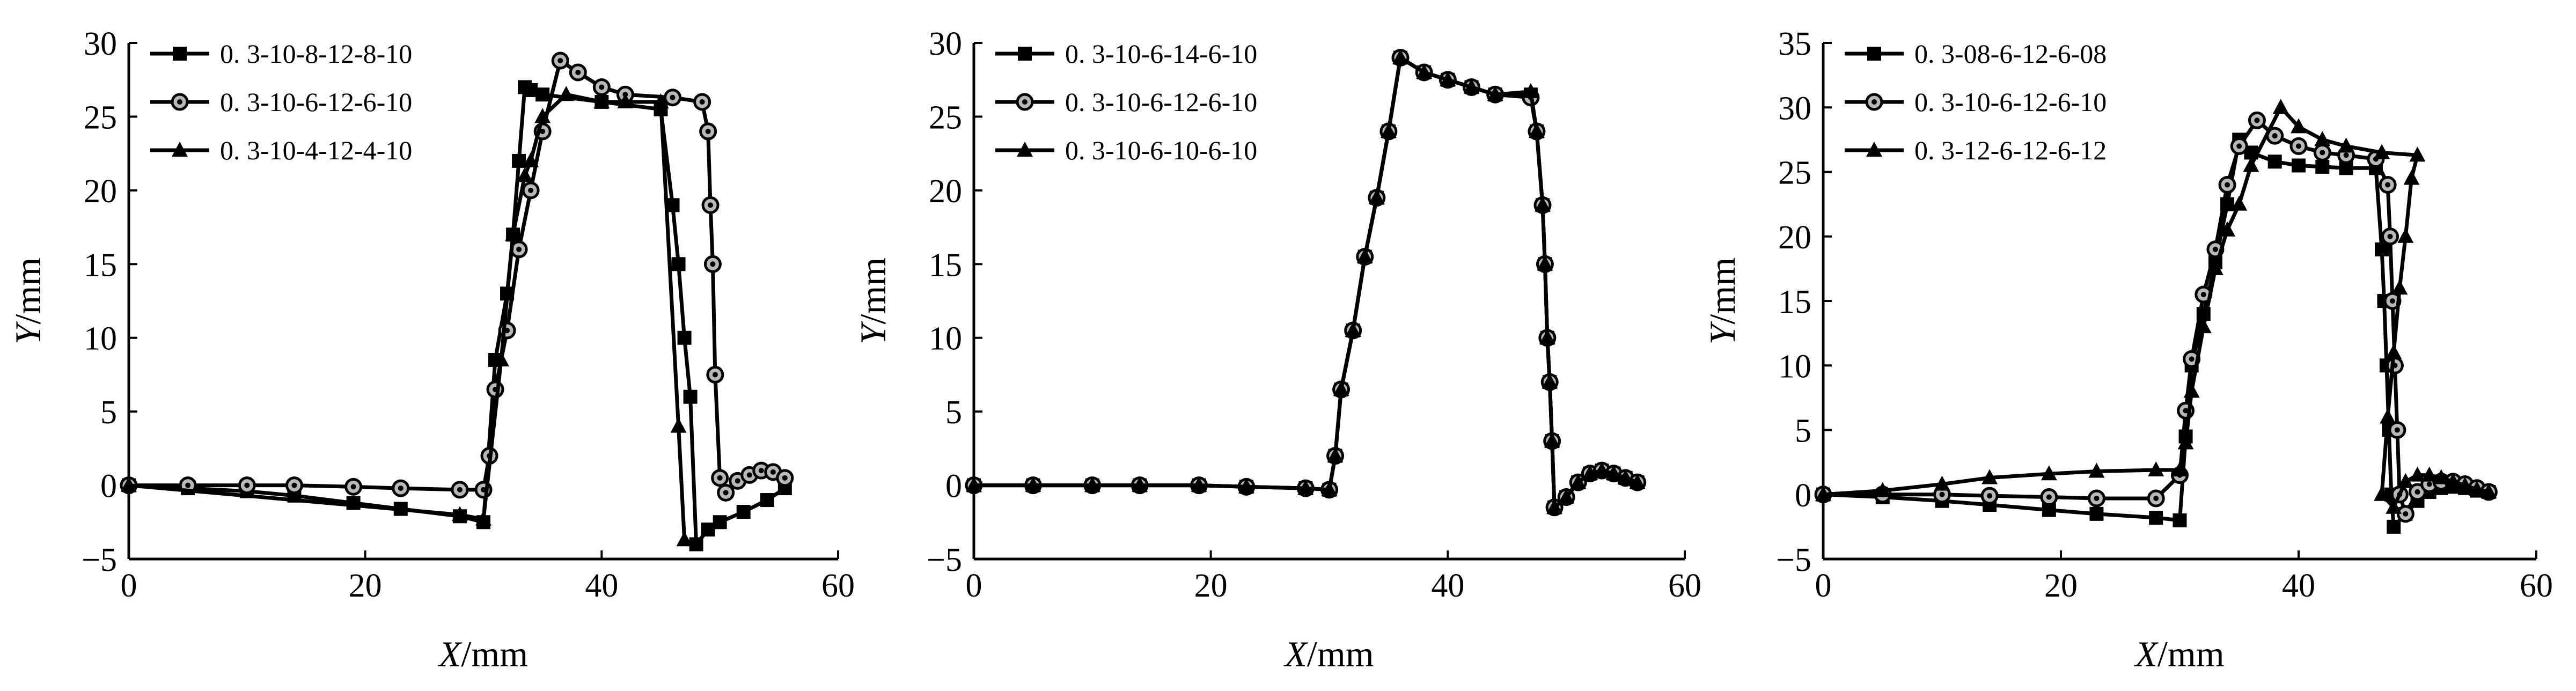  Describe the element at coordinates (281, 150) in the screenshot. I see `legend-entry: 0. 3-10-4-12-4-10` at that location.